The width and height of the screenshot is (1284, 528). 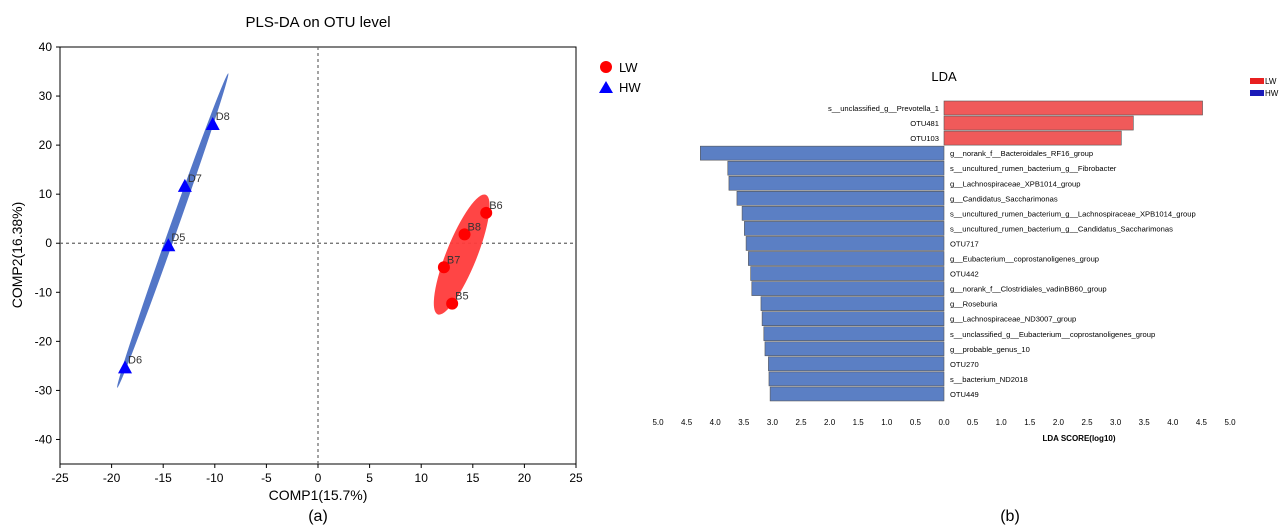 What do you see at coordinates (964, 274) in the screenshot?
I see `lda-bar-label: OTU442` at bounding box center [964, 274].